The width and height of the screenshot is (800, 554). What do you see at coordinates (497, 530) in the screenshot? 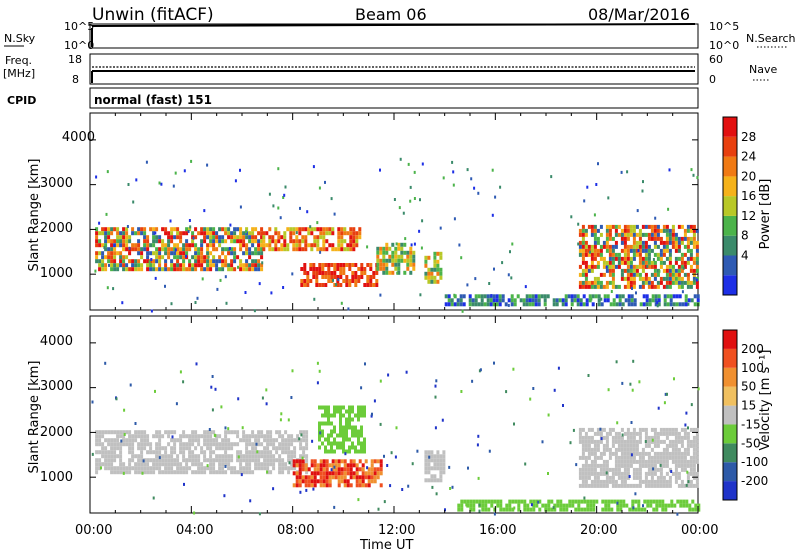
I see `xtick-4: 16:00` at bounding box center [497, 530].